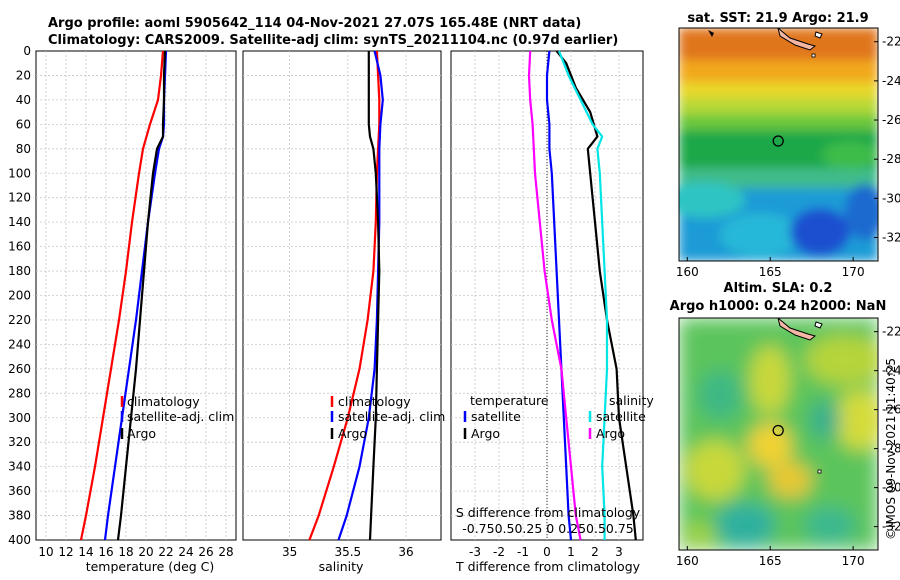 This screenshot has height=580, width=900. I want to click on sst-lat-tick-labels: -22 -24 -26 -28 -30 -32, so click(887, 140).